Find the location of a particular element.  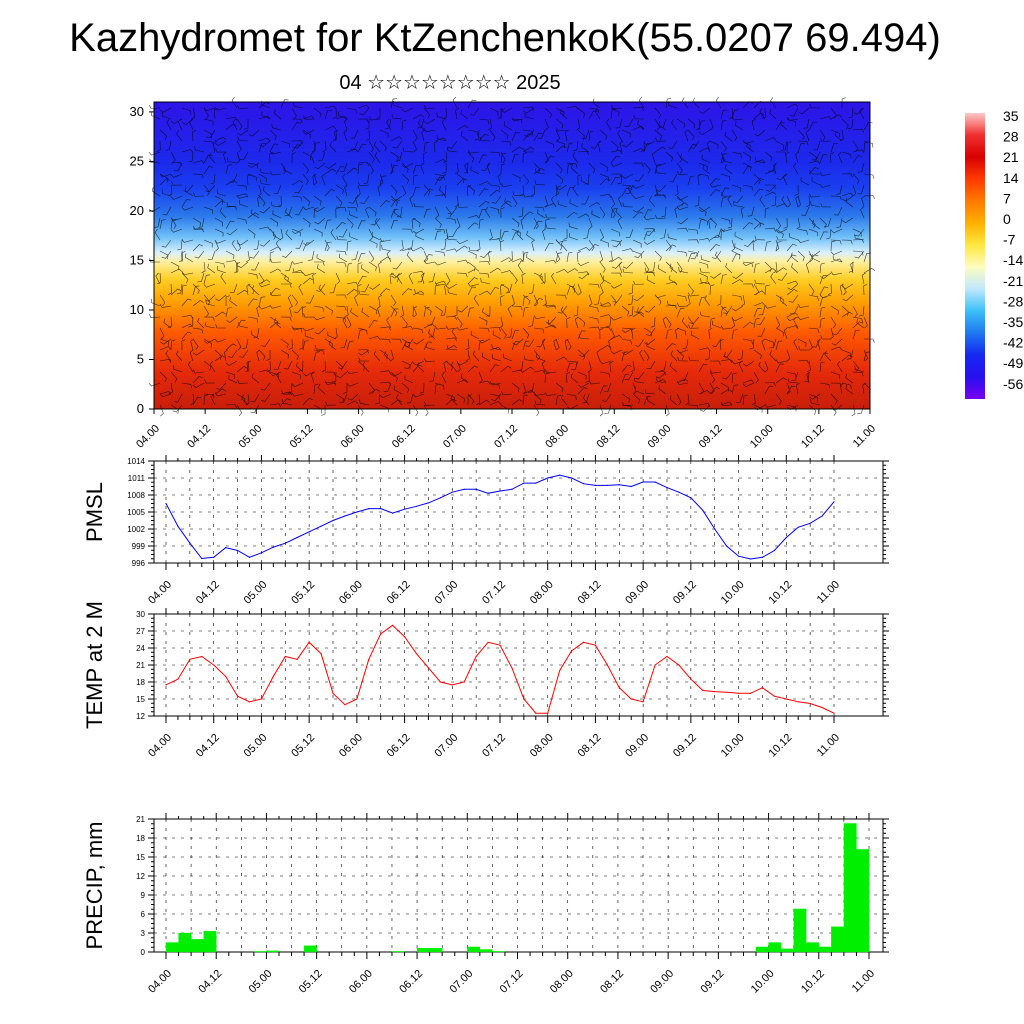

precip-y-tick-label: 21 is located at coordinates (140, 819).